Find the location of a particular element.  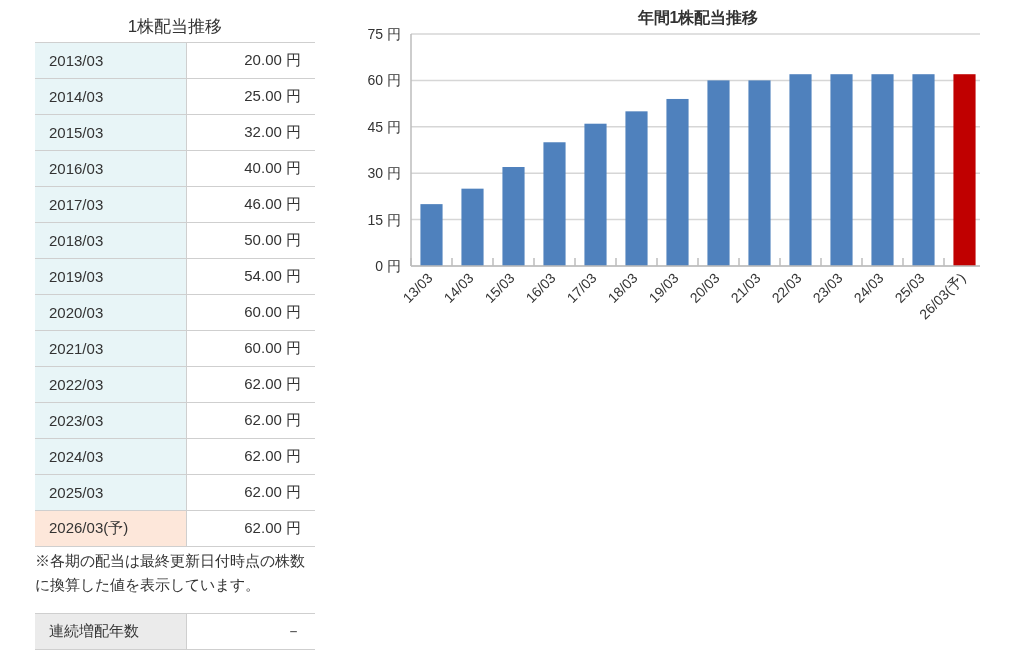

category-label: 2020/03 is located at coordinates (111, 312).